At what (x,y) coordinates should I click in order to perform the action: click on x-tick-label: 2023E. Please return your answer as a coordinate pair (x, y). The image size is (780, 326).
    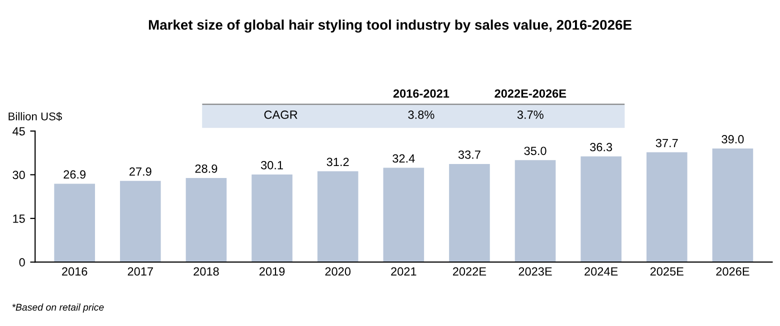
    Looking at the image, I should click on (535, 271).